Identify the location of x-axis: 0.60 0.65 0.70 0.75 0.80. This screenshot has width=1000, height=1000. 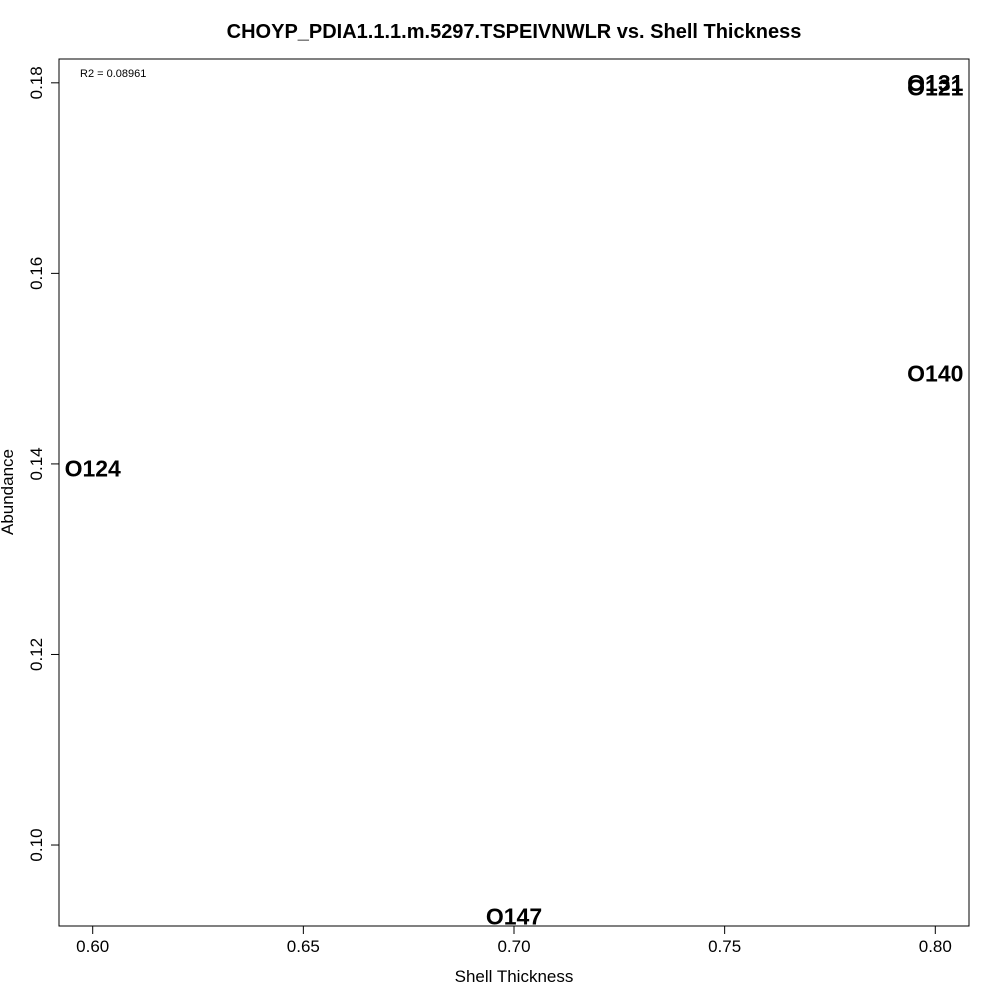
(514, 940).